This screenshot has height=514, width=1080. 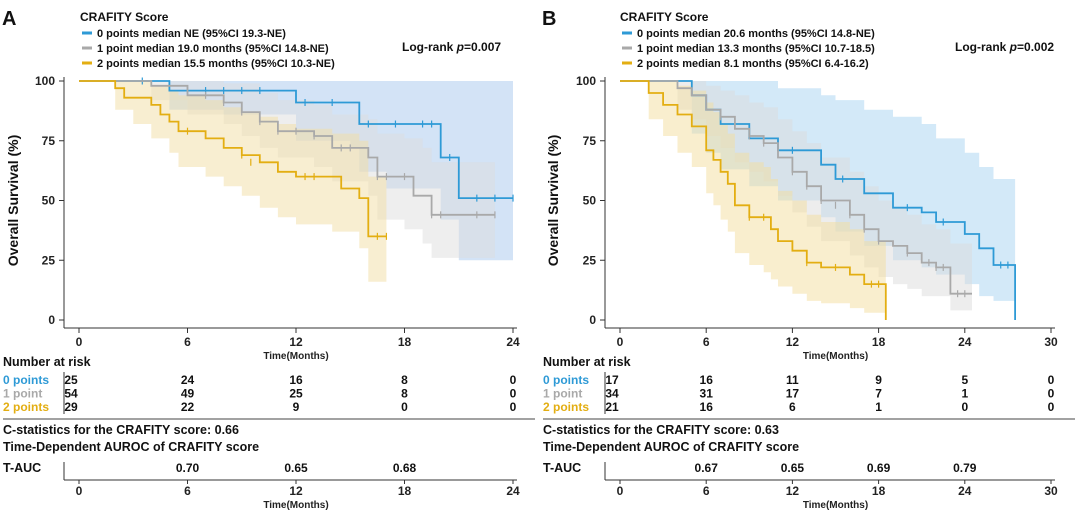 I want to click on risk-value: 29, so click(x=71, y=407).